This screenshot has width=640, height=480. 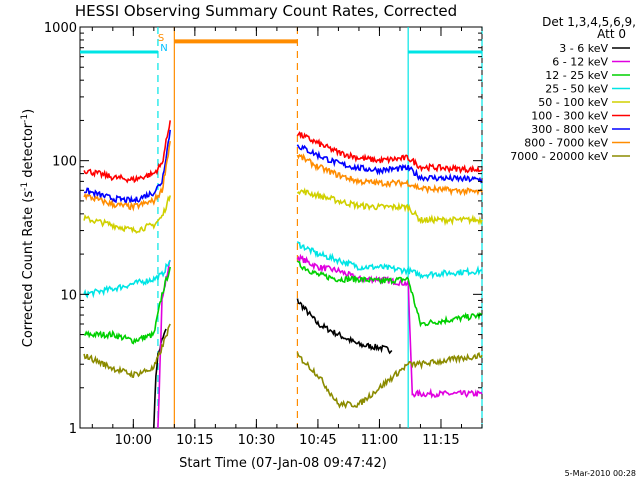 I want to click on x-tick-label: 11:15, so click(x=440, y=440).